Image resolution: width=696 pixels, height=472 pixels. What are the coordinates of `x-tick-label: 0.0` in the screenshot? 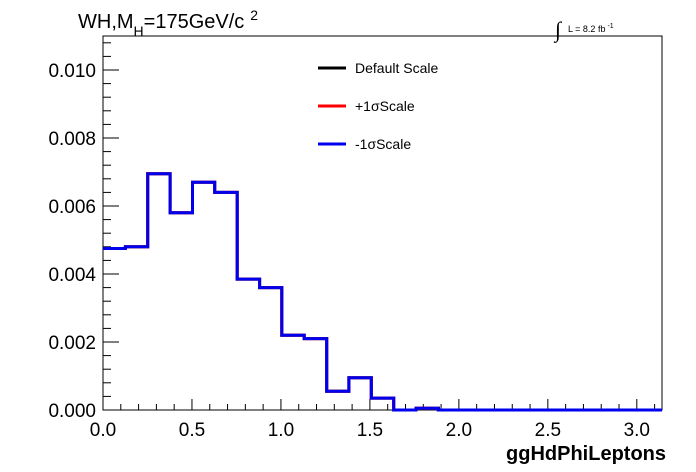 It's located at (103, 430).